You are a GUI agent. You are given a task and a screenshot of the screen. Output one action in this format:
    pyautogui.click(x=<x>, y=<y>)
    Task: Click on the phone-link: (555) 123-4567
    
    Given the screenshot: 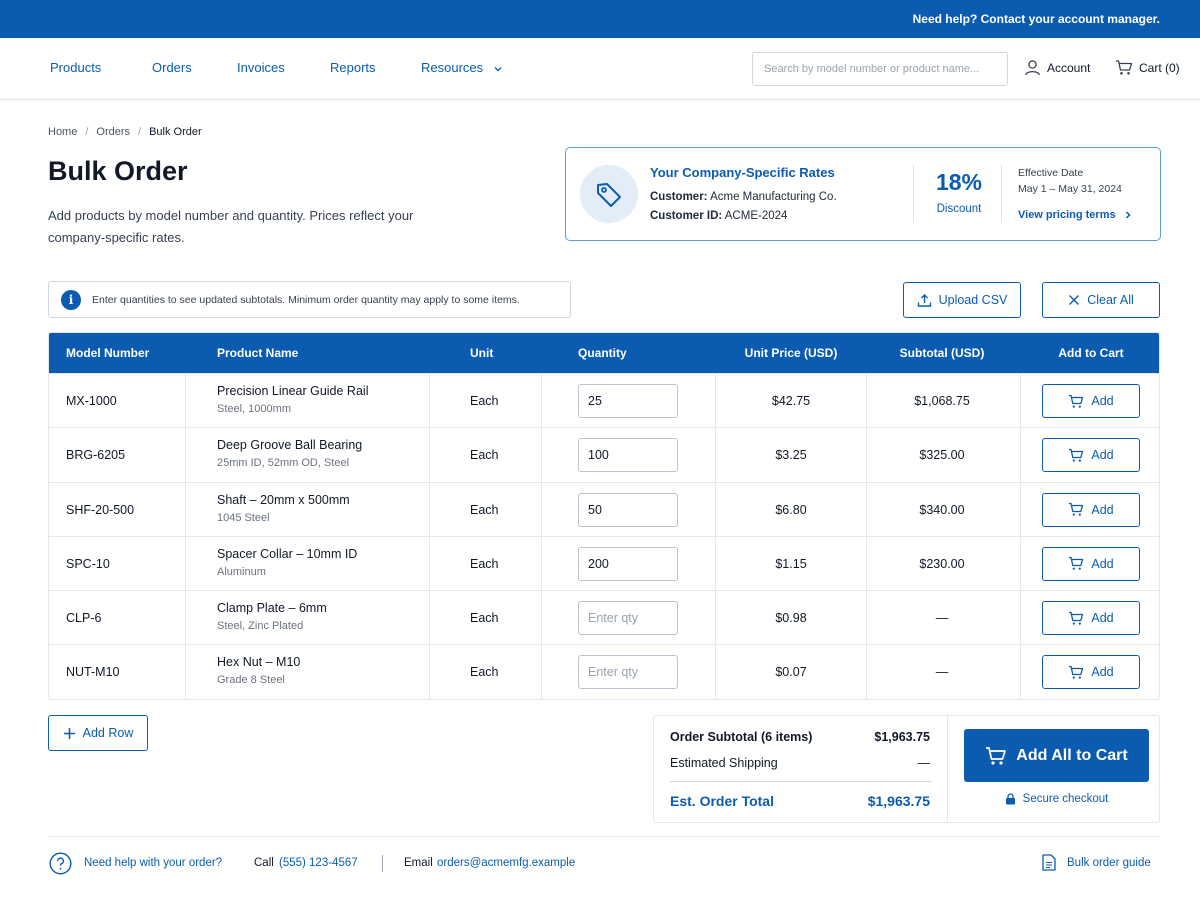 What is the action you would take?
    pyautogui.click(x=318, y=863)
    